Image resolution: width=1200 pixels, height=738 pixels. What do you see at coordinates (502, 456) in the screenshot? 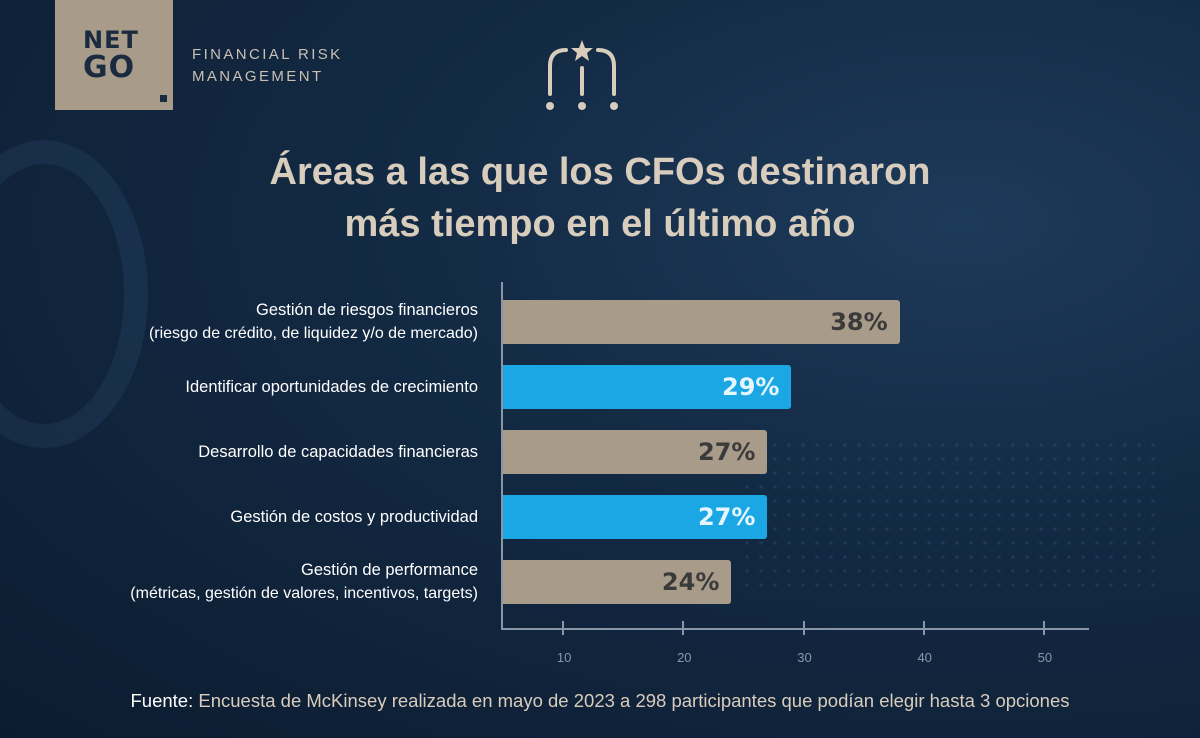
I see `y-axis-line` at bounding box center [502, 456].